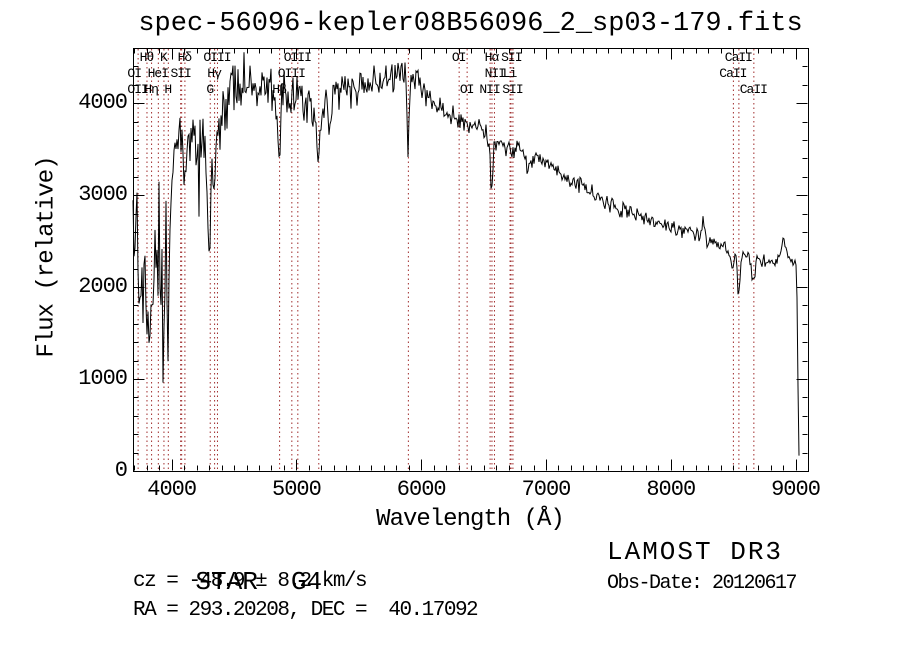  I want to click on line-marker-label: Hγ, so click(214, 73).